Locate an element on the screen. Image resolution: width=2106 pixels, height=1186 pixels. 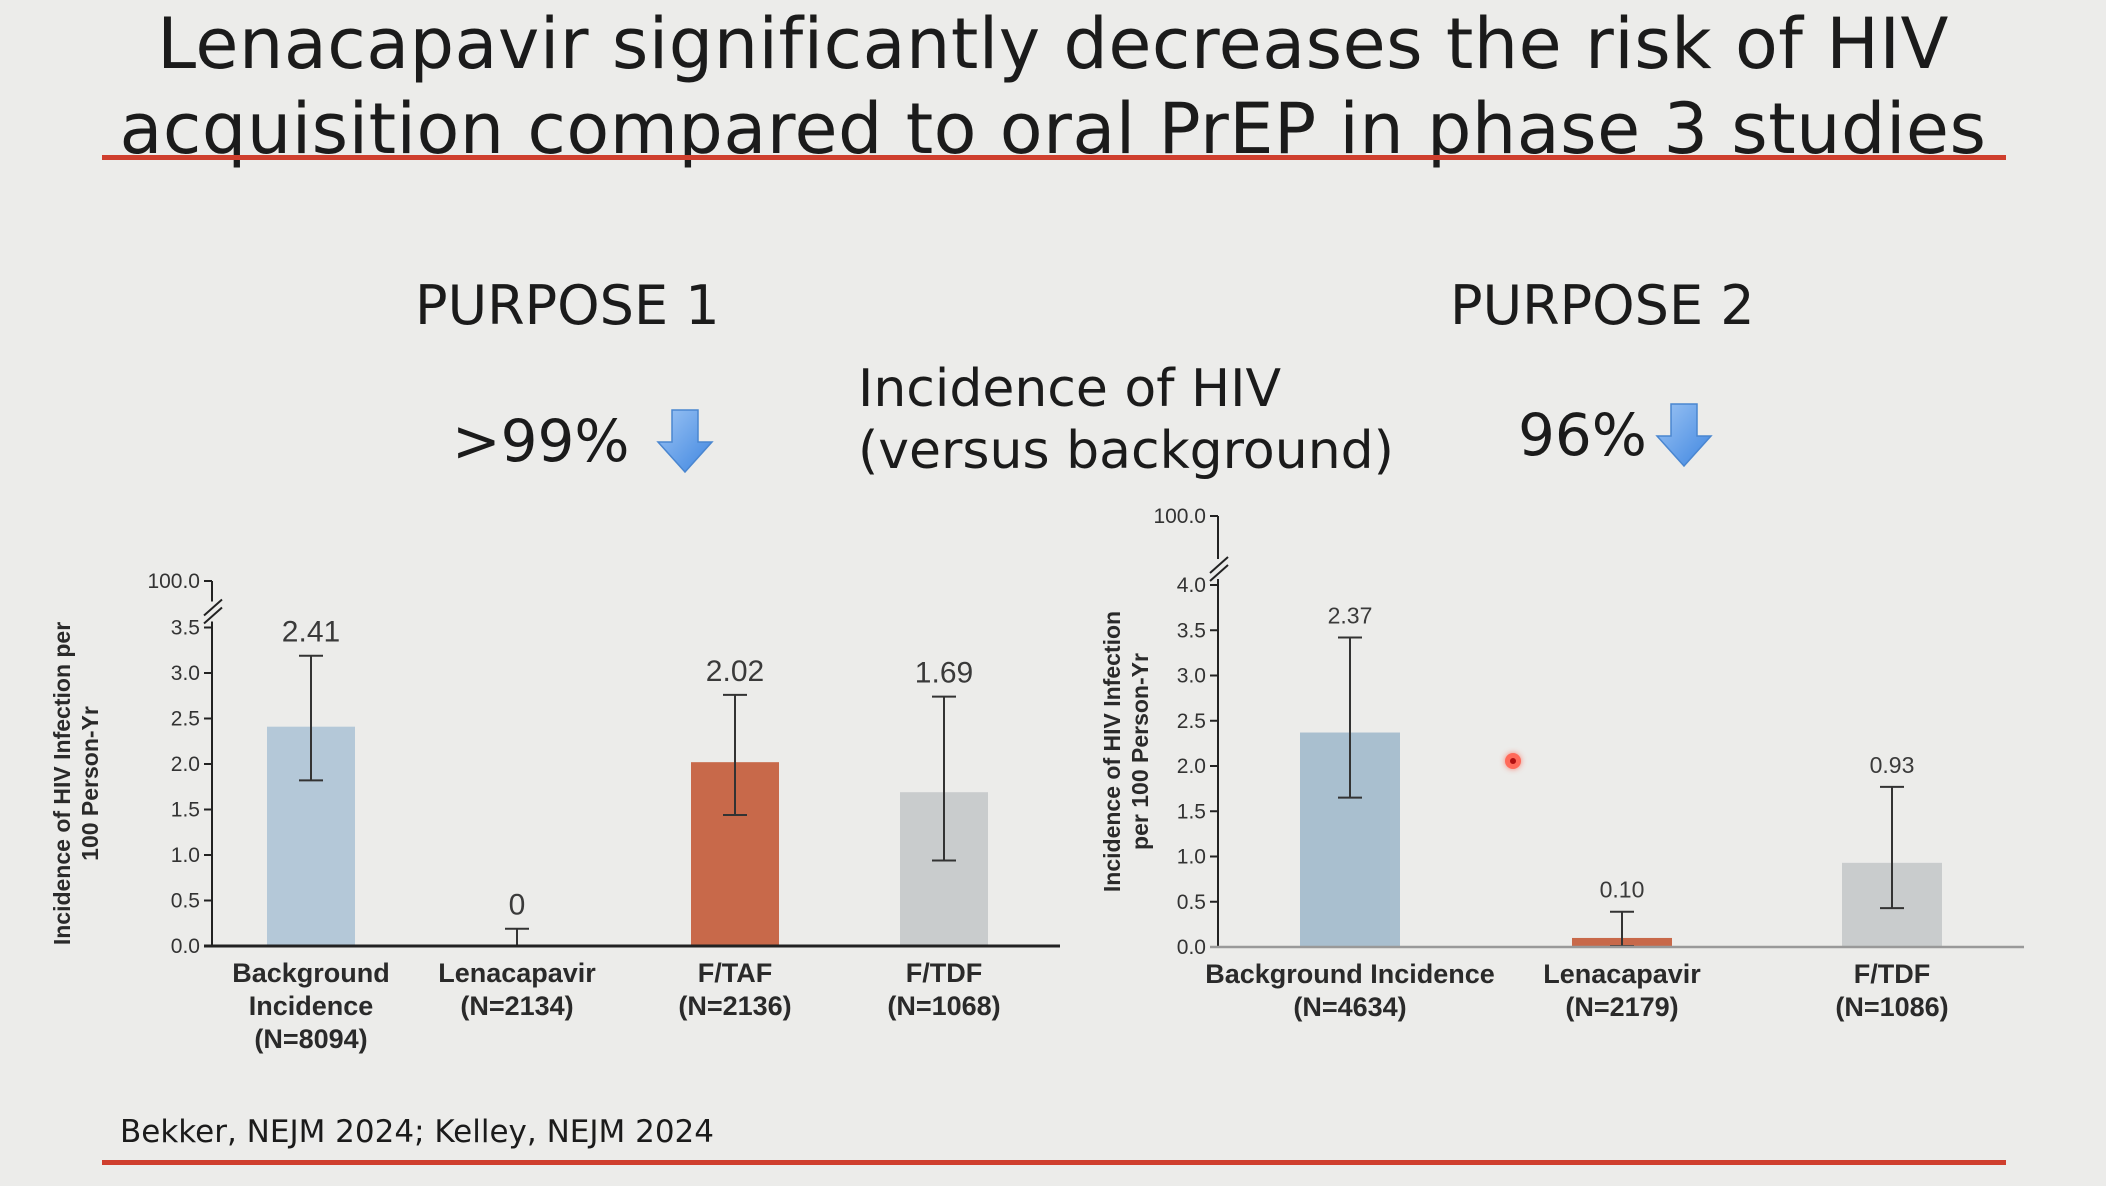
p2-y-tick-label: 3.0 is located at coordinates (1191, 676).